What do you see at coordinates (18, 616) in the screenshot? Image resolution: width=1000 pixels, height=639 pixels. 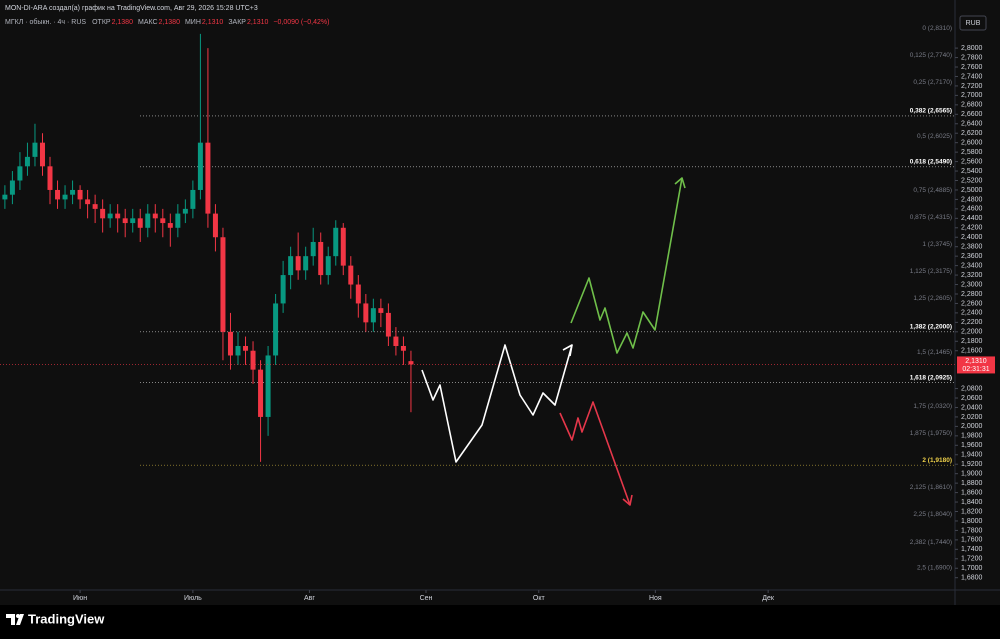 I see `logo-dot` at bounding box center [18, 616].